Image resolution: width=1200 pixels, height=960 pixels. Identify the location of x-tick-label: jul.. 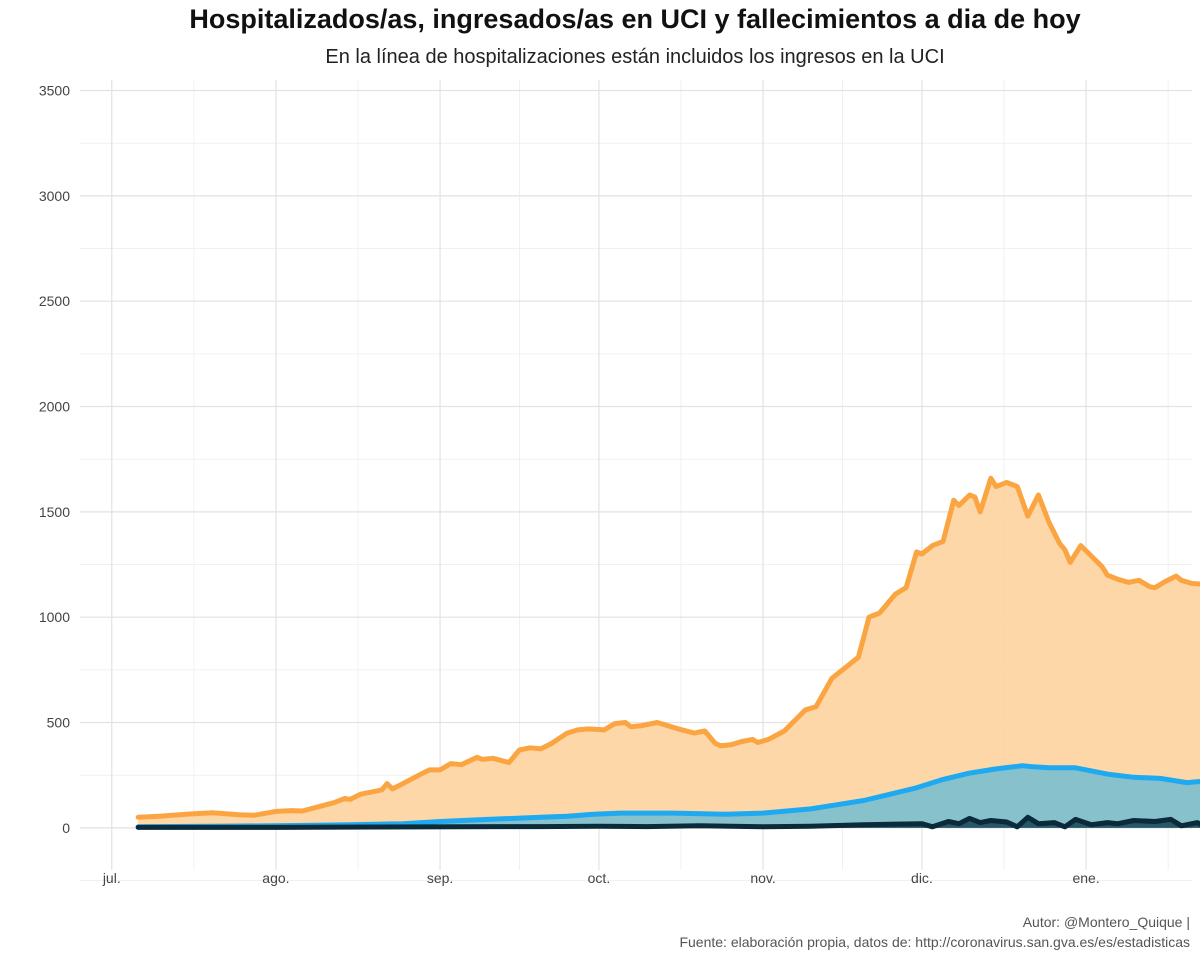
(111, 878).